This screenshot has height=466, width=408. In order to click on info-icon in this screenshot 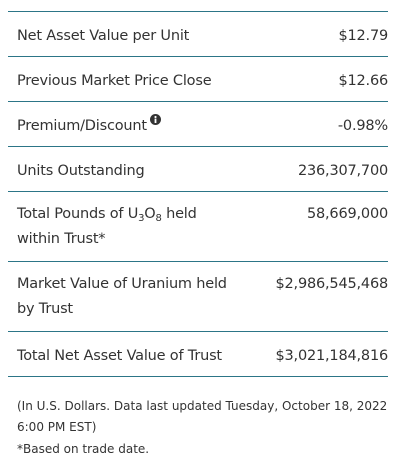, I will do `click(155, 119)`.